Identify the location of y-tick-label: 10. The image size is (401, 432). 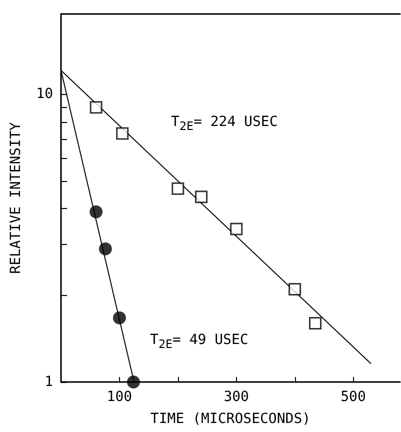
(44, 94).